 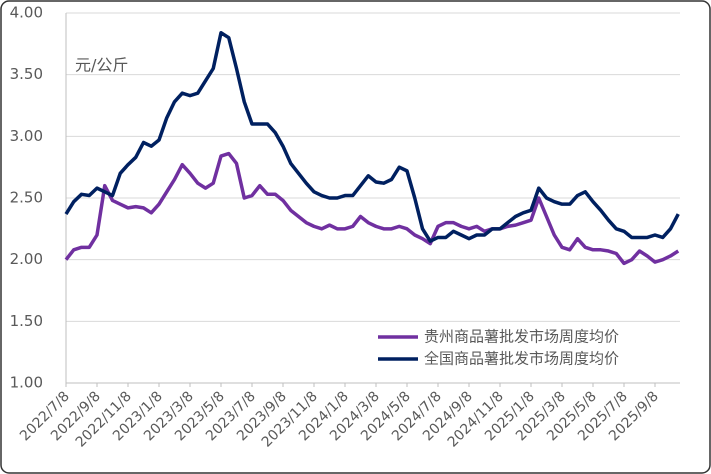 What do you see at coordinates (26, 321) in the screenshot?
I see `y-tick-label: 1.50` at bounding box center [26, 321].